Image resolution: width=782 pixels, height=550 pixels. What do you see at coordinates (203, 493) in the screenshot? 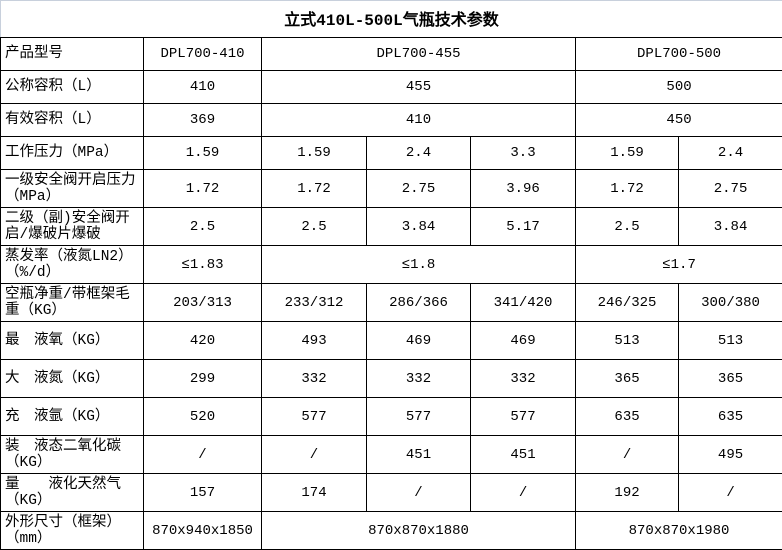
I see `table-cell: 157` at bounding box center [203, 493].